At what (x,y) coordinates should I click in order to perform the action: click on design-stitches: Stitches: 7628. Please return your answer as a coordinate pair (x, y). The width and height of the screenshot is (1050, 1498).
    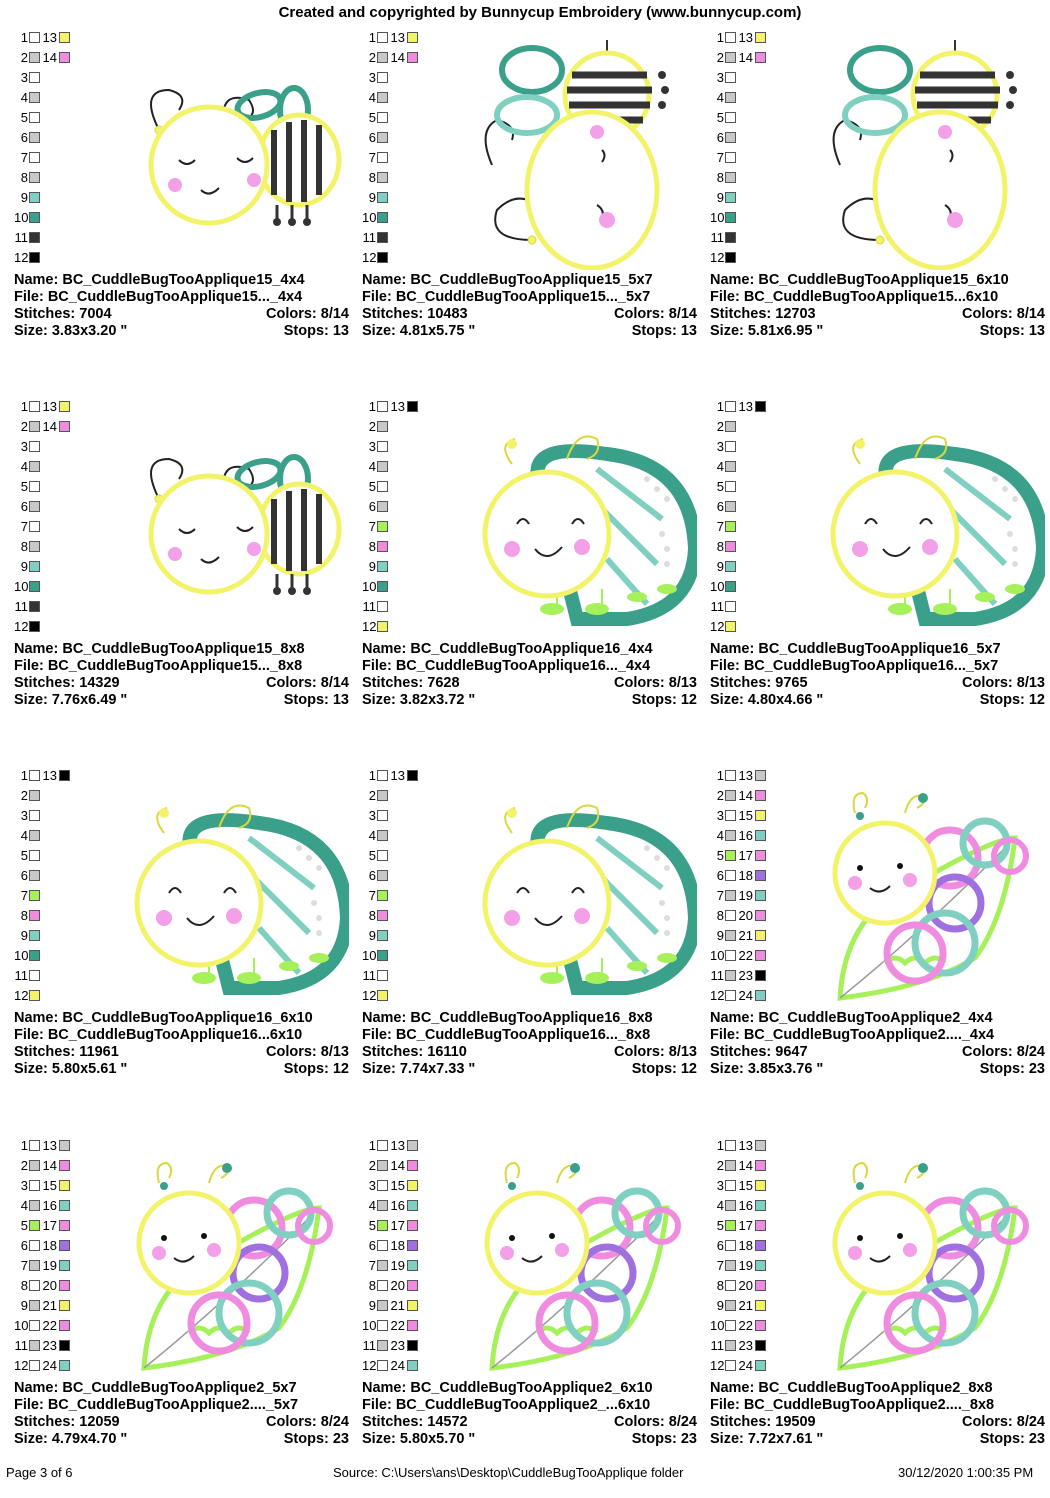
    Looking at the image, I should click on (411, 683).